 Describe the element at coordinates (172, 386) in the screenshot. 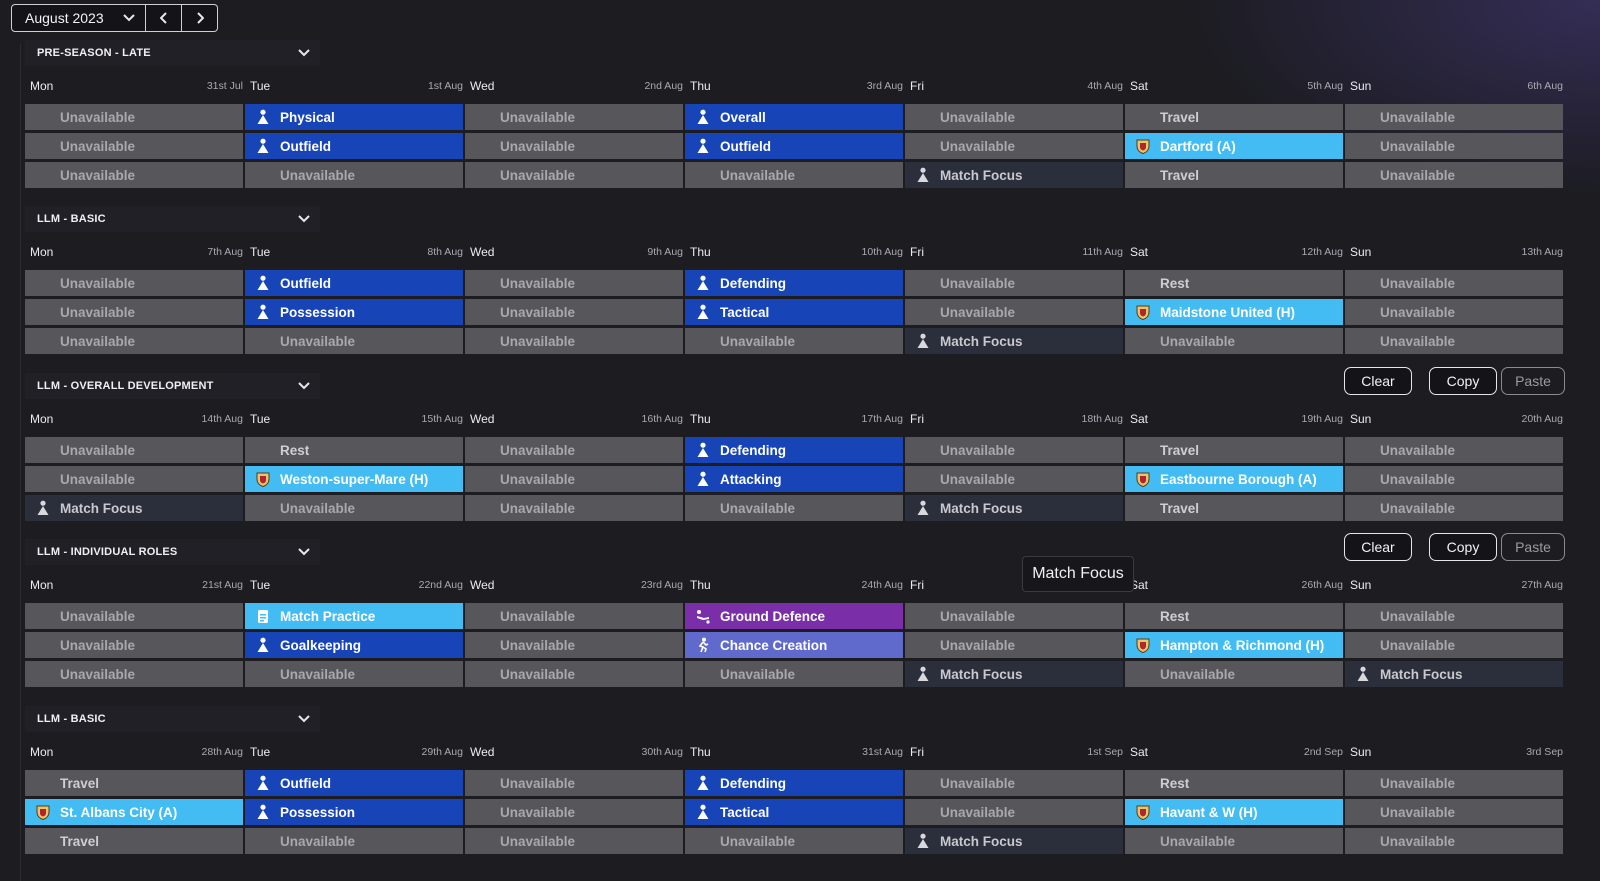

I see `week-section-header: LLM - OVERALL DEVELOPMENT` at that location.